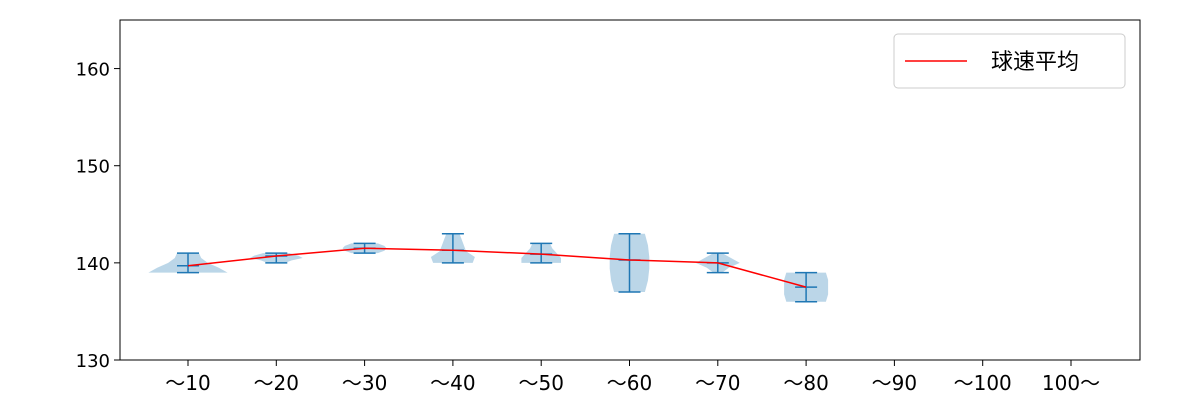 Image resolution: width=1200 pixels, height=404 pixels. I want to click on legend: 球速平均, so click(1009, 61).